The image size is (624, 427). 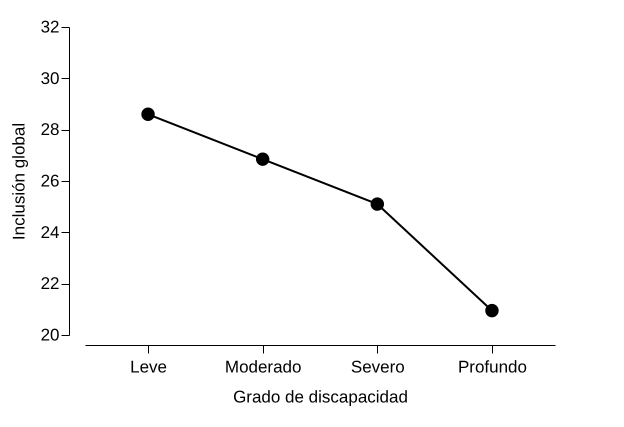 What do you see at coordinates (377, 367) in the screenshot?
I see `x-tick-label: Severo` at bounding box center [377, 367].